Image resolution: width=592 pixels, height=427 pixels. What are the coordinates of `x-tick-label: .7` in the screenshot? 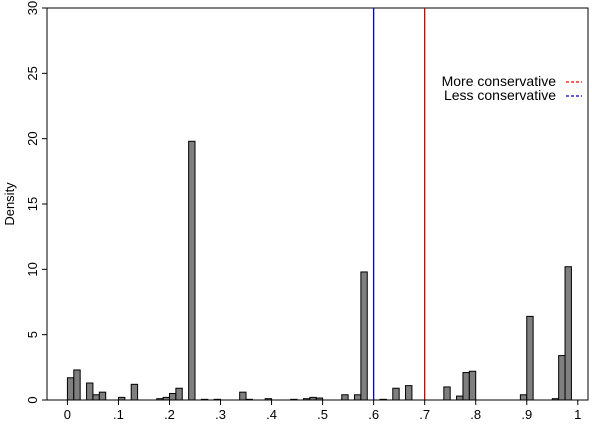 It's located at (424, 414).